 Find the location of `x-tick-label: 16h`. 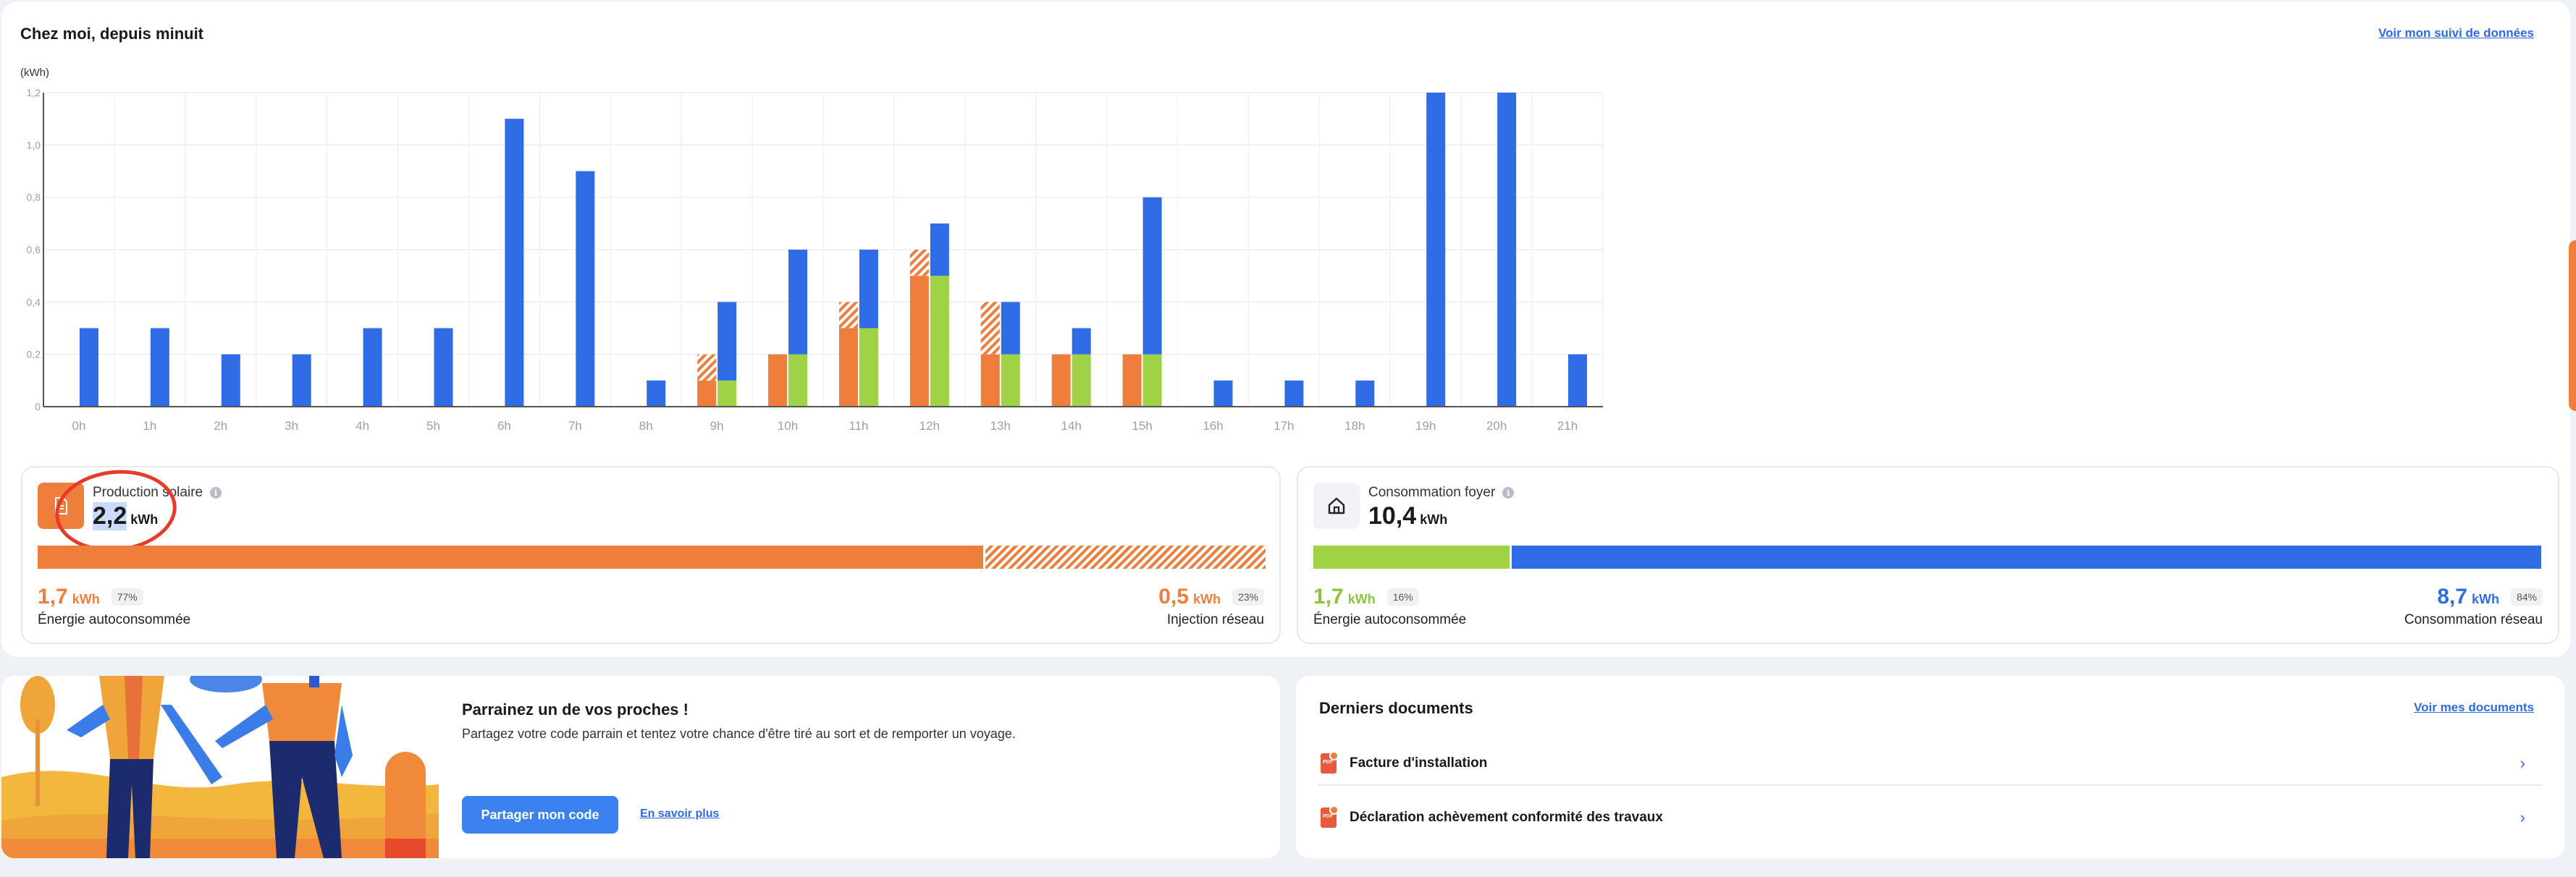

x-tick-label: 16h is located at coordinates (1213, 426).